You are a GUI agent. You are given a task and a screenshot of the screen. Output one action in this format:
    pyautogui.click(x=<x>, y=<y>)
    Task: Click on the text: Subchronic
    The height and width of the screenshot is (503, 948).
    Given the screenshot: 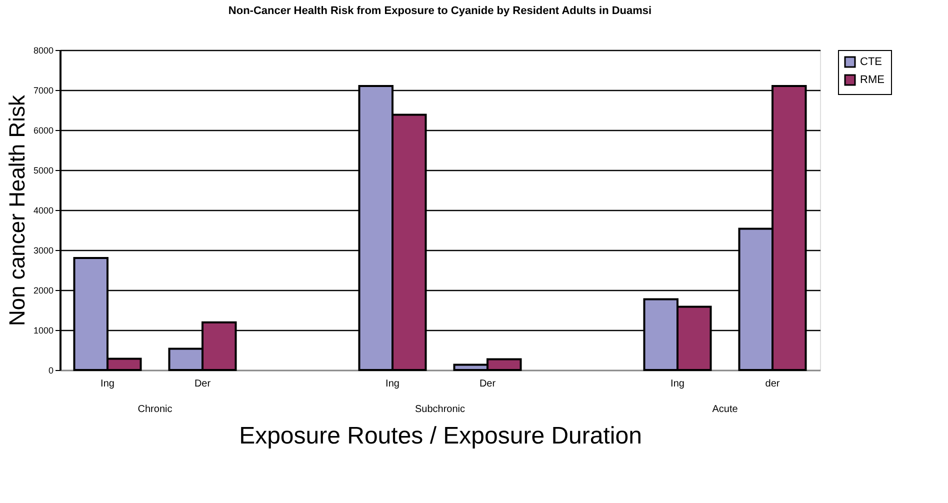 What is the action you would take?
    pyautogui.click(x=440, y=409)
    